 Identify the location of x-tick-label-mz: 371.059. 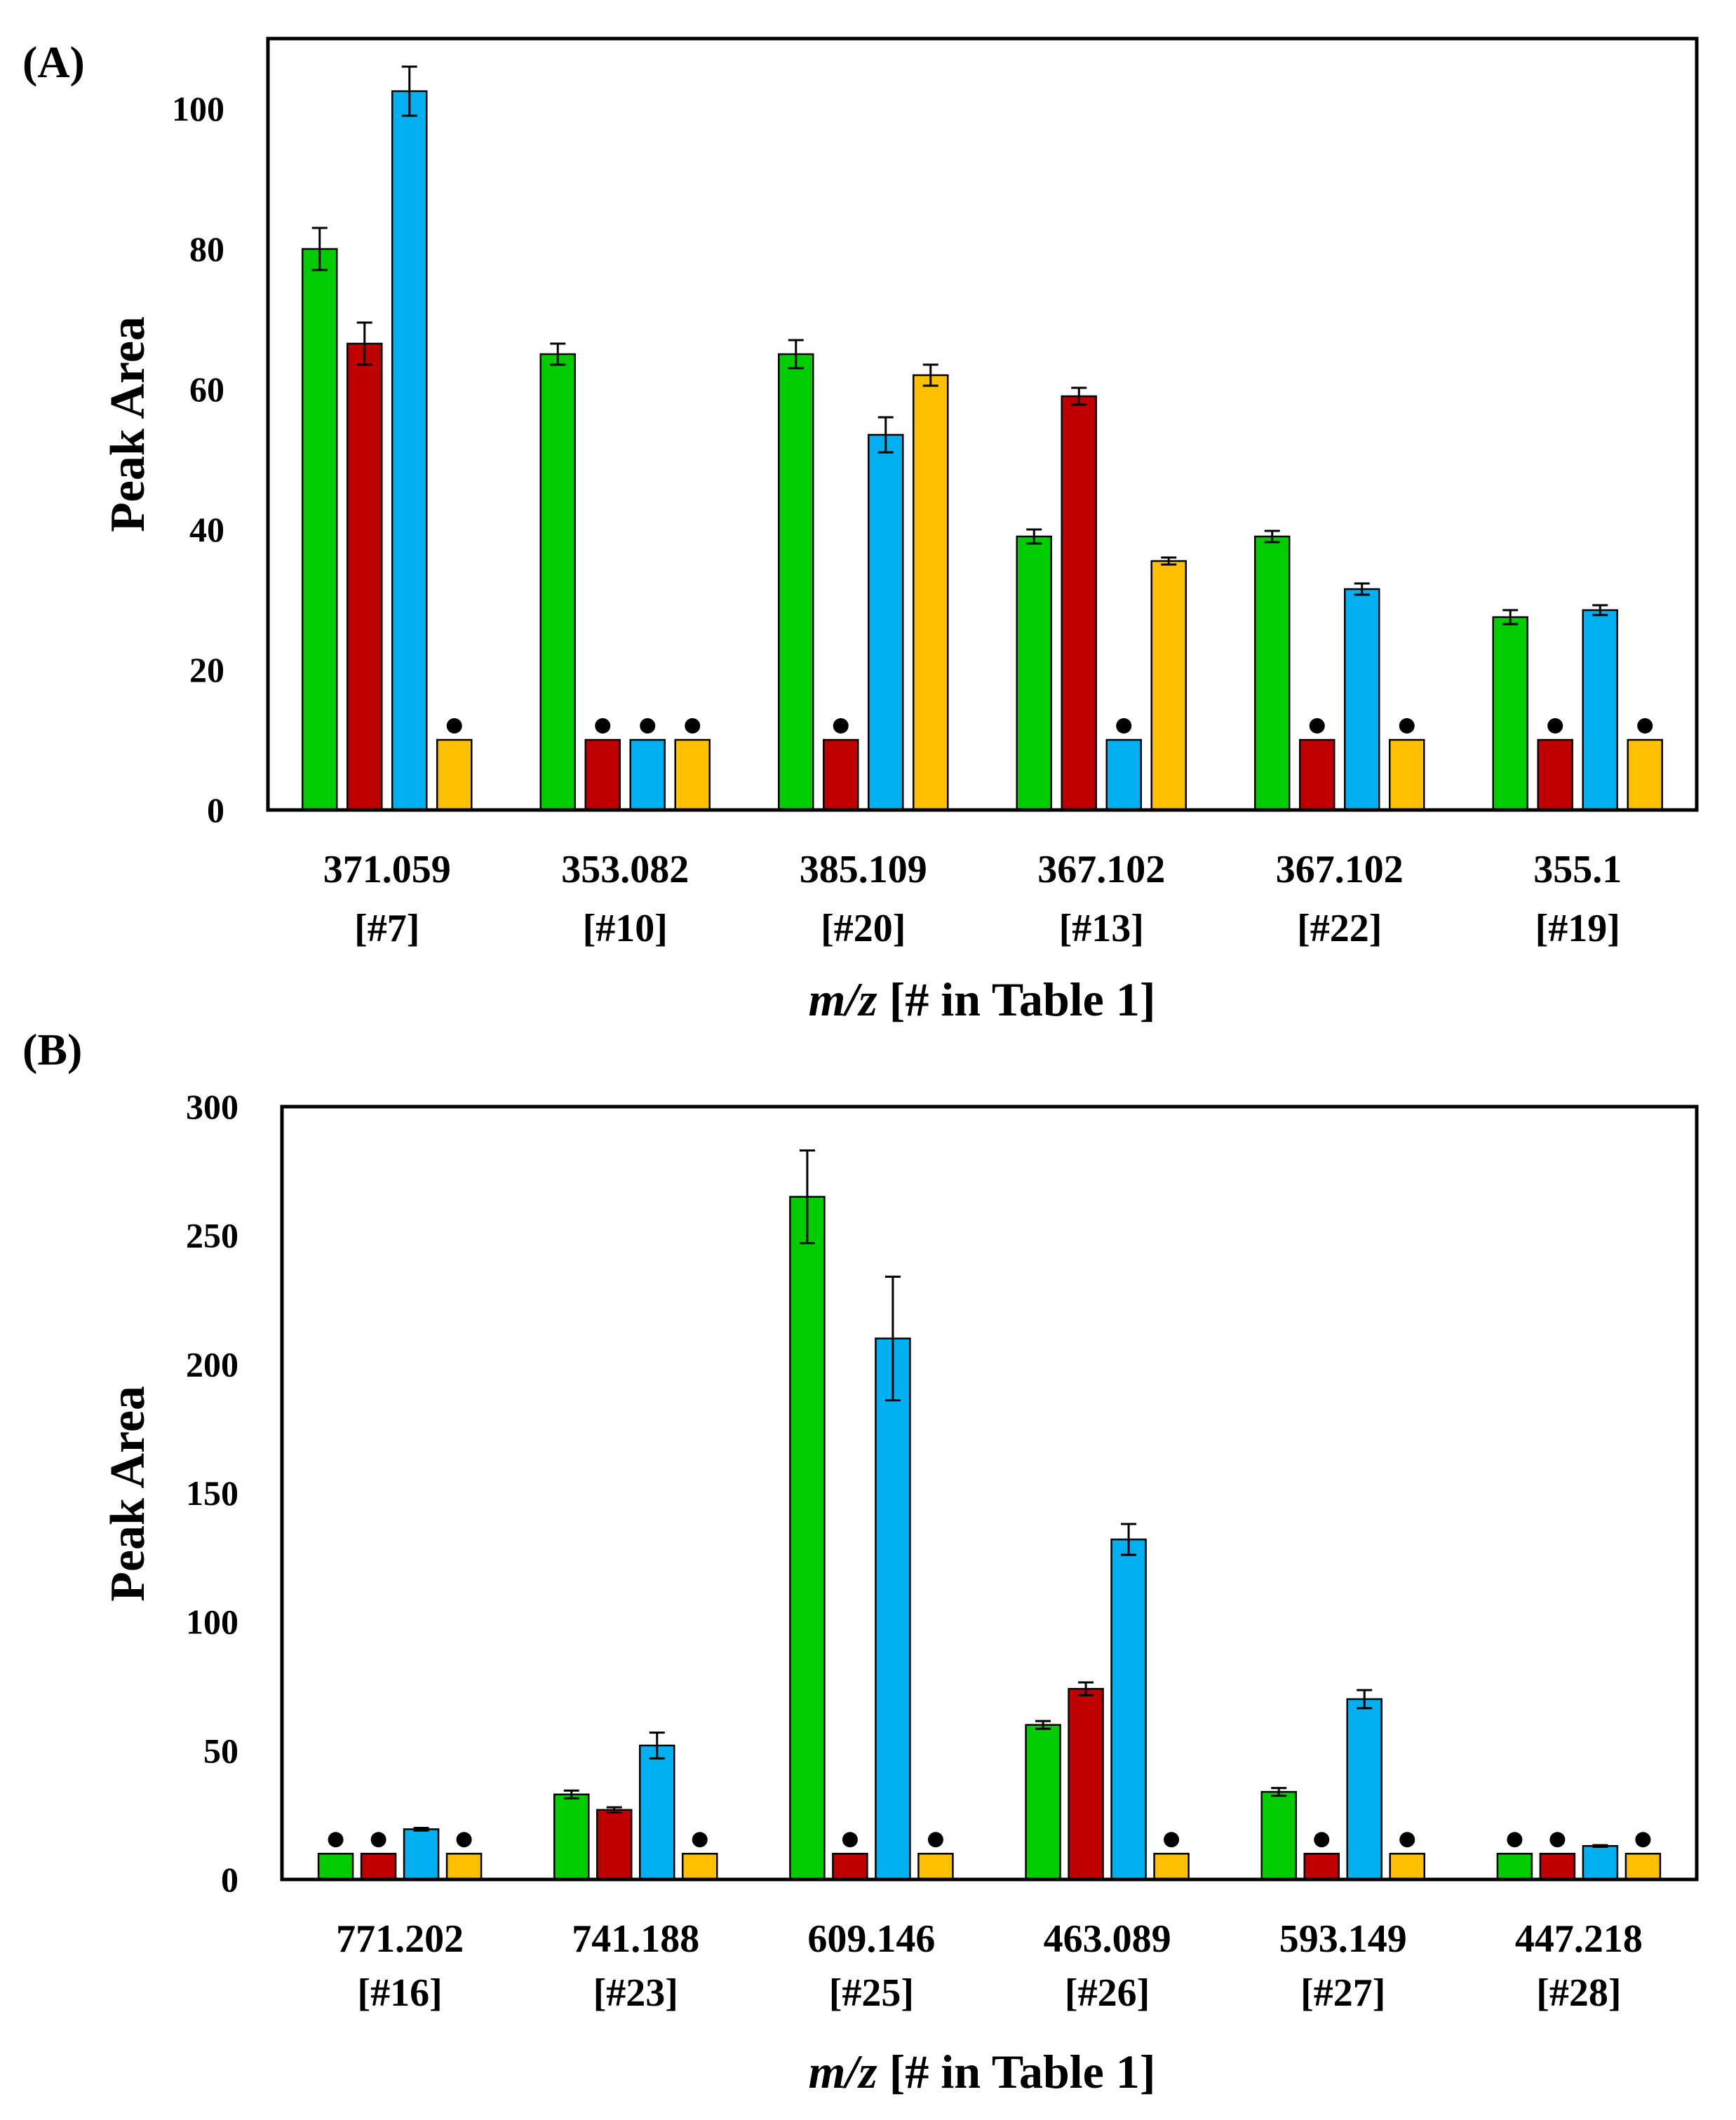
(387, 869).